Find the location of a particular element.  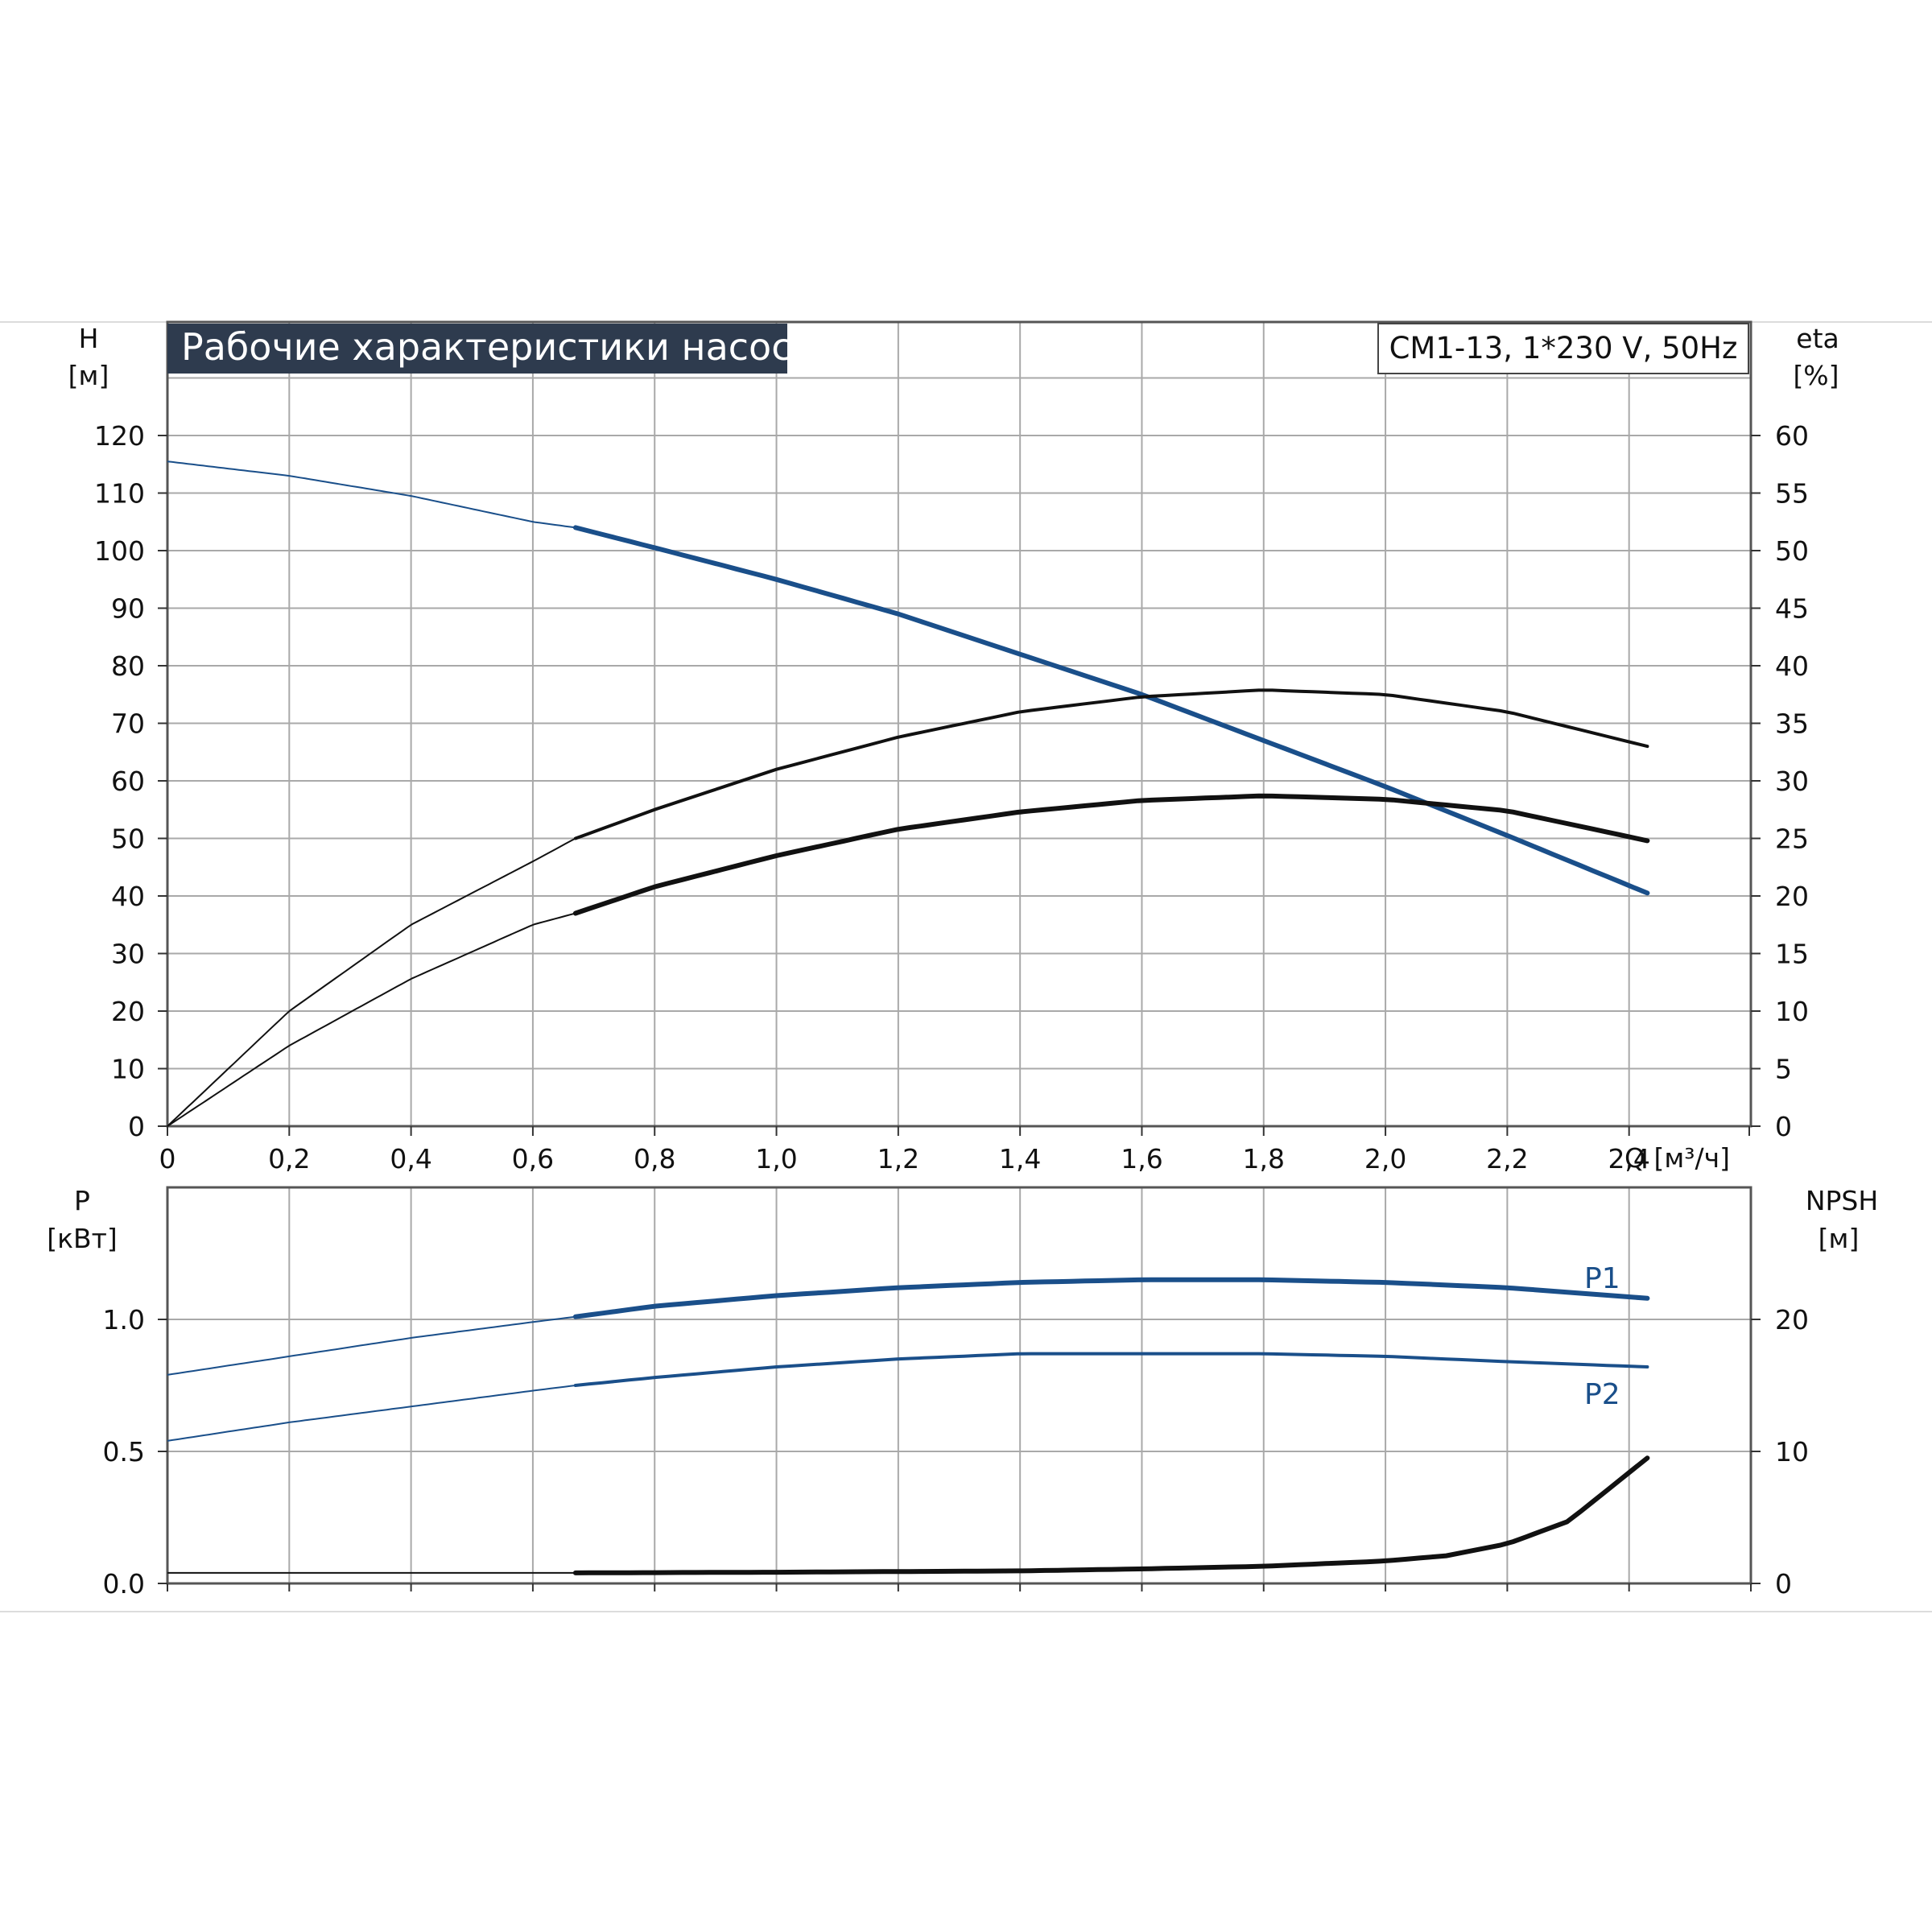

eta-tick-label: 30 is located at coordinates (1792, 781).